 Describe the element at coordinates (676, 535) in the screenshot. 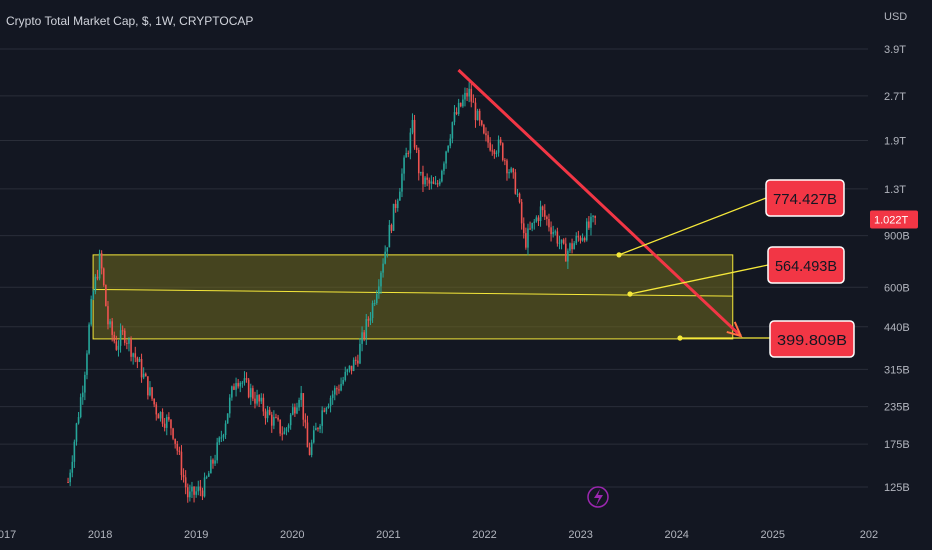

I see `time-tick-label: 2024` at that location.